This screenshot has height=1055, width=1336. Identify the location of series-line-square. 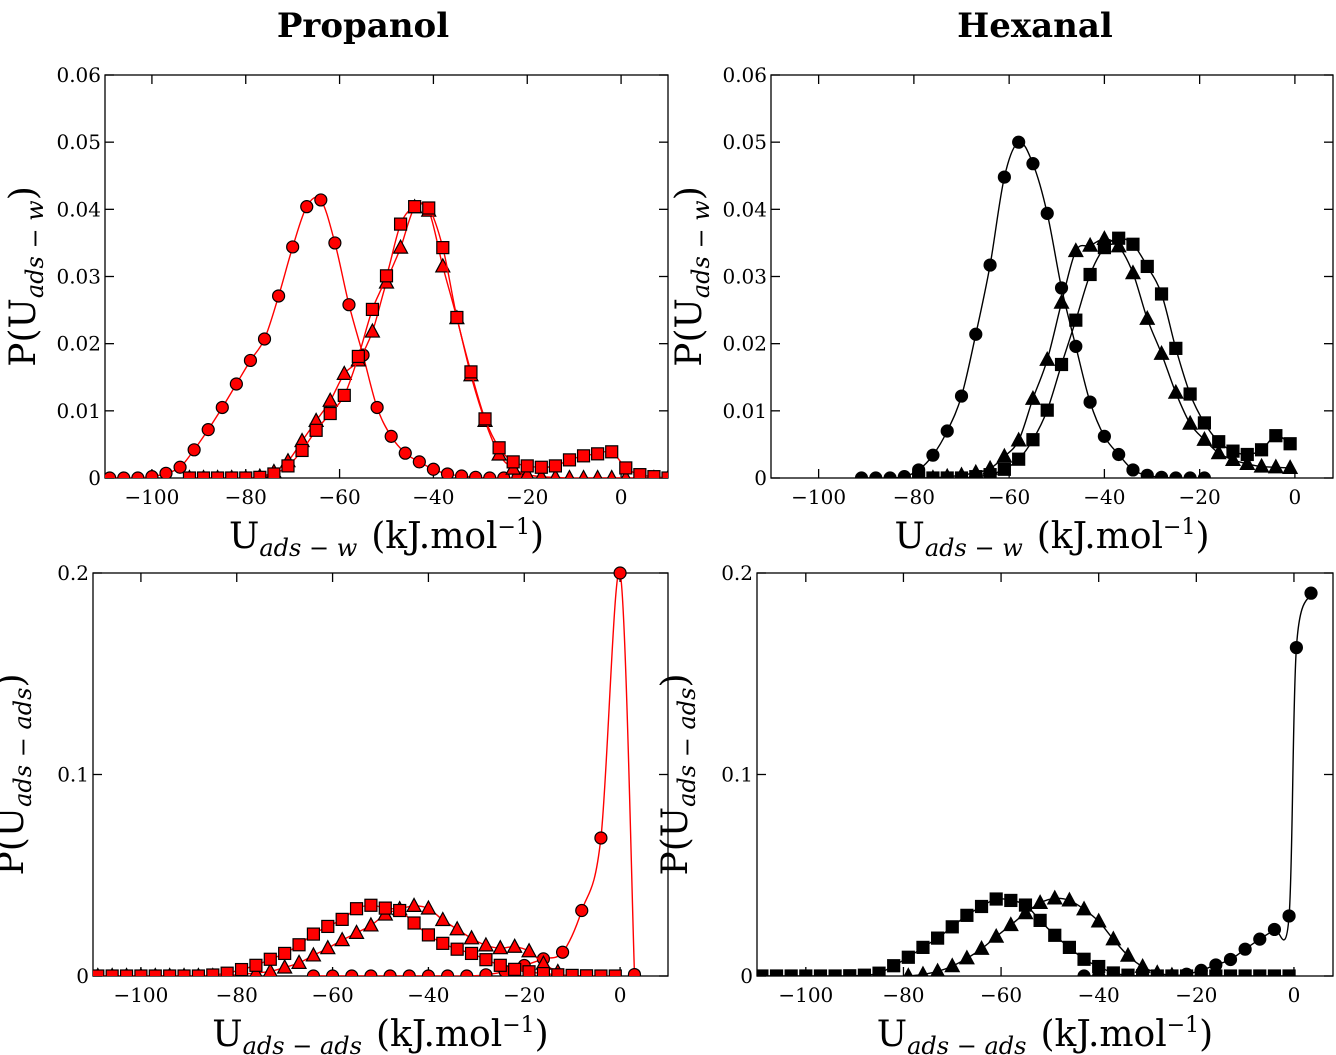
(356, 940).